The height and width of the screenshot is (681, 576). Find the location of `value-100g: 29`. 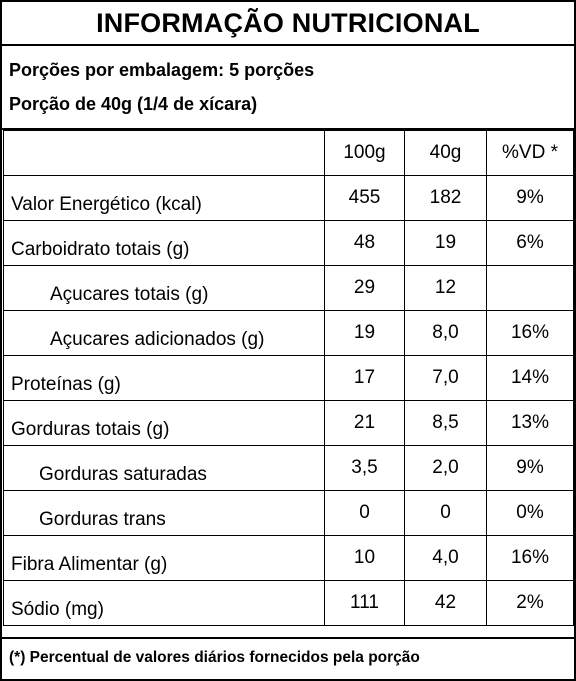

value-100g: 29 is located at coordinates (364, 288).